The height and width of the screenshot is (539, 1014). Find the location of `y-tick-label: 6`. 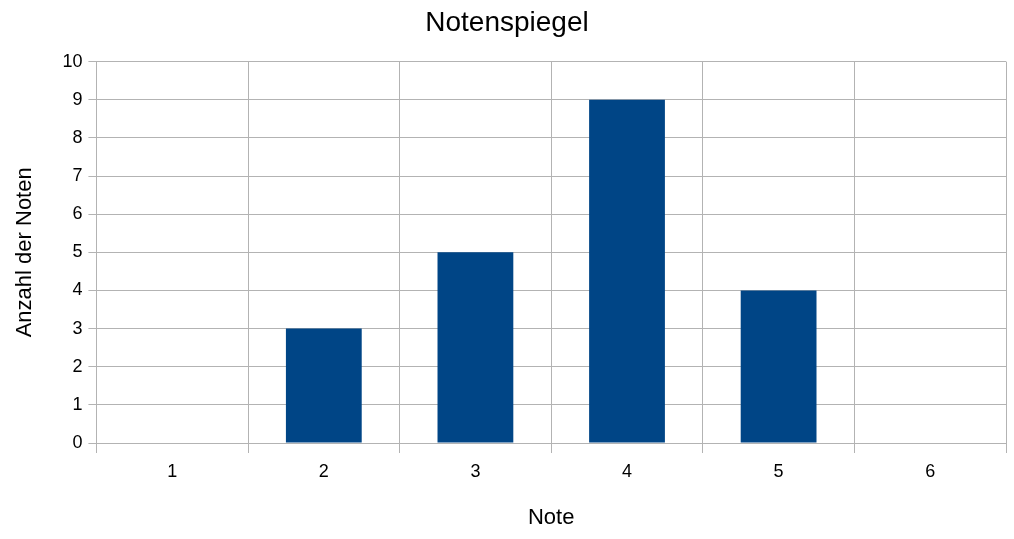

y-tick-label: 6 is located at coordinates (77, 213).